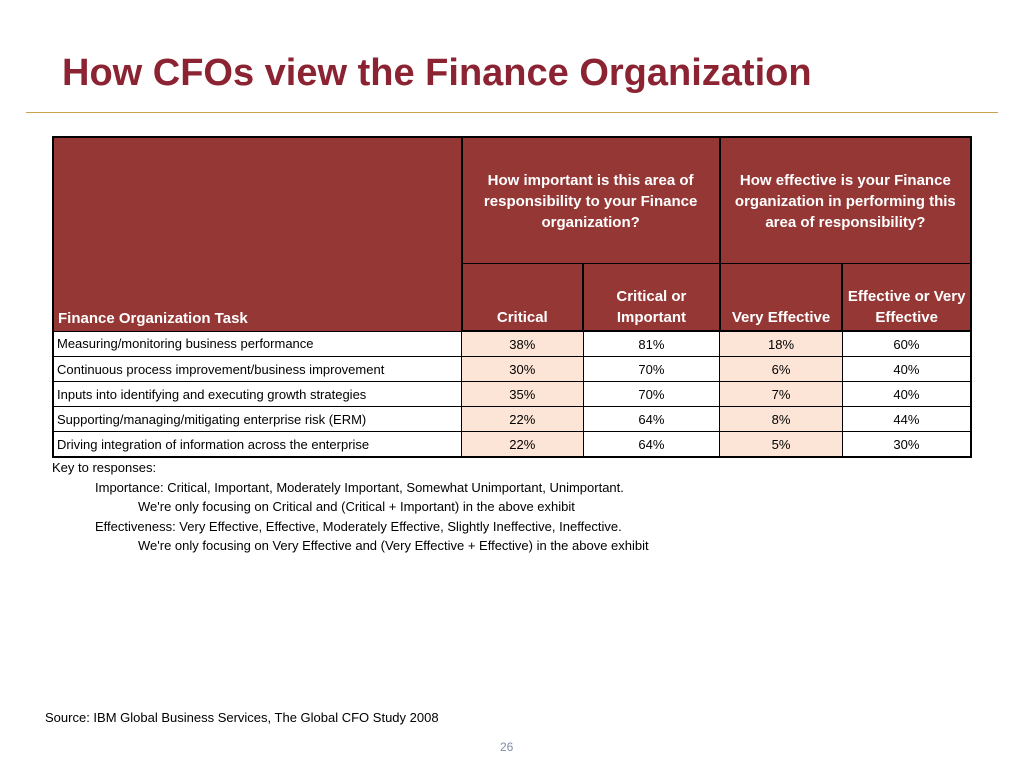 The image size is (1024, 768). Describe the element at coordinates (522, 394) in the screenshot. I see `value-cell: 35%` at that location.